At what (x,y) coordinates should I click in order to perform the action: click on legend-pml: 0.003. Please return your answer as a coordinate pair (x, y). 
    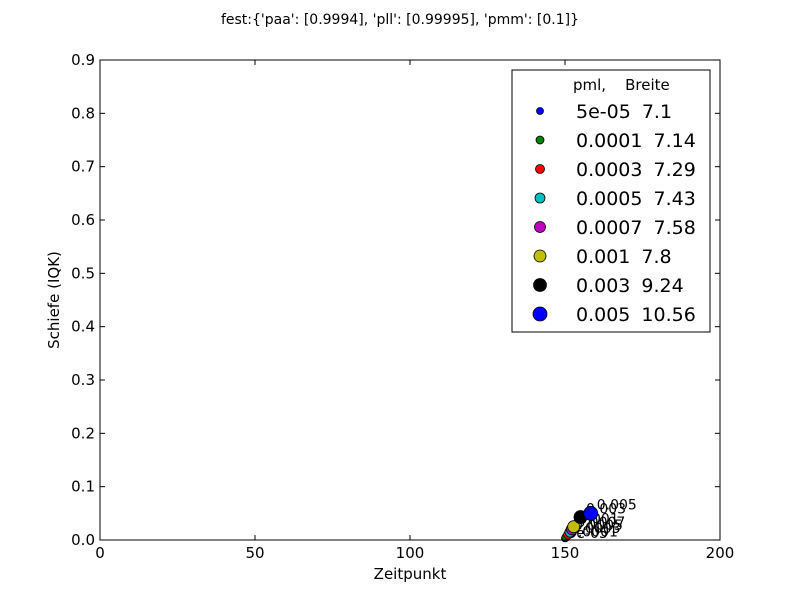
    Looking at the image, I should click on (603, 286).